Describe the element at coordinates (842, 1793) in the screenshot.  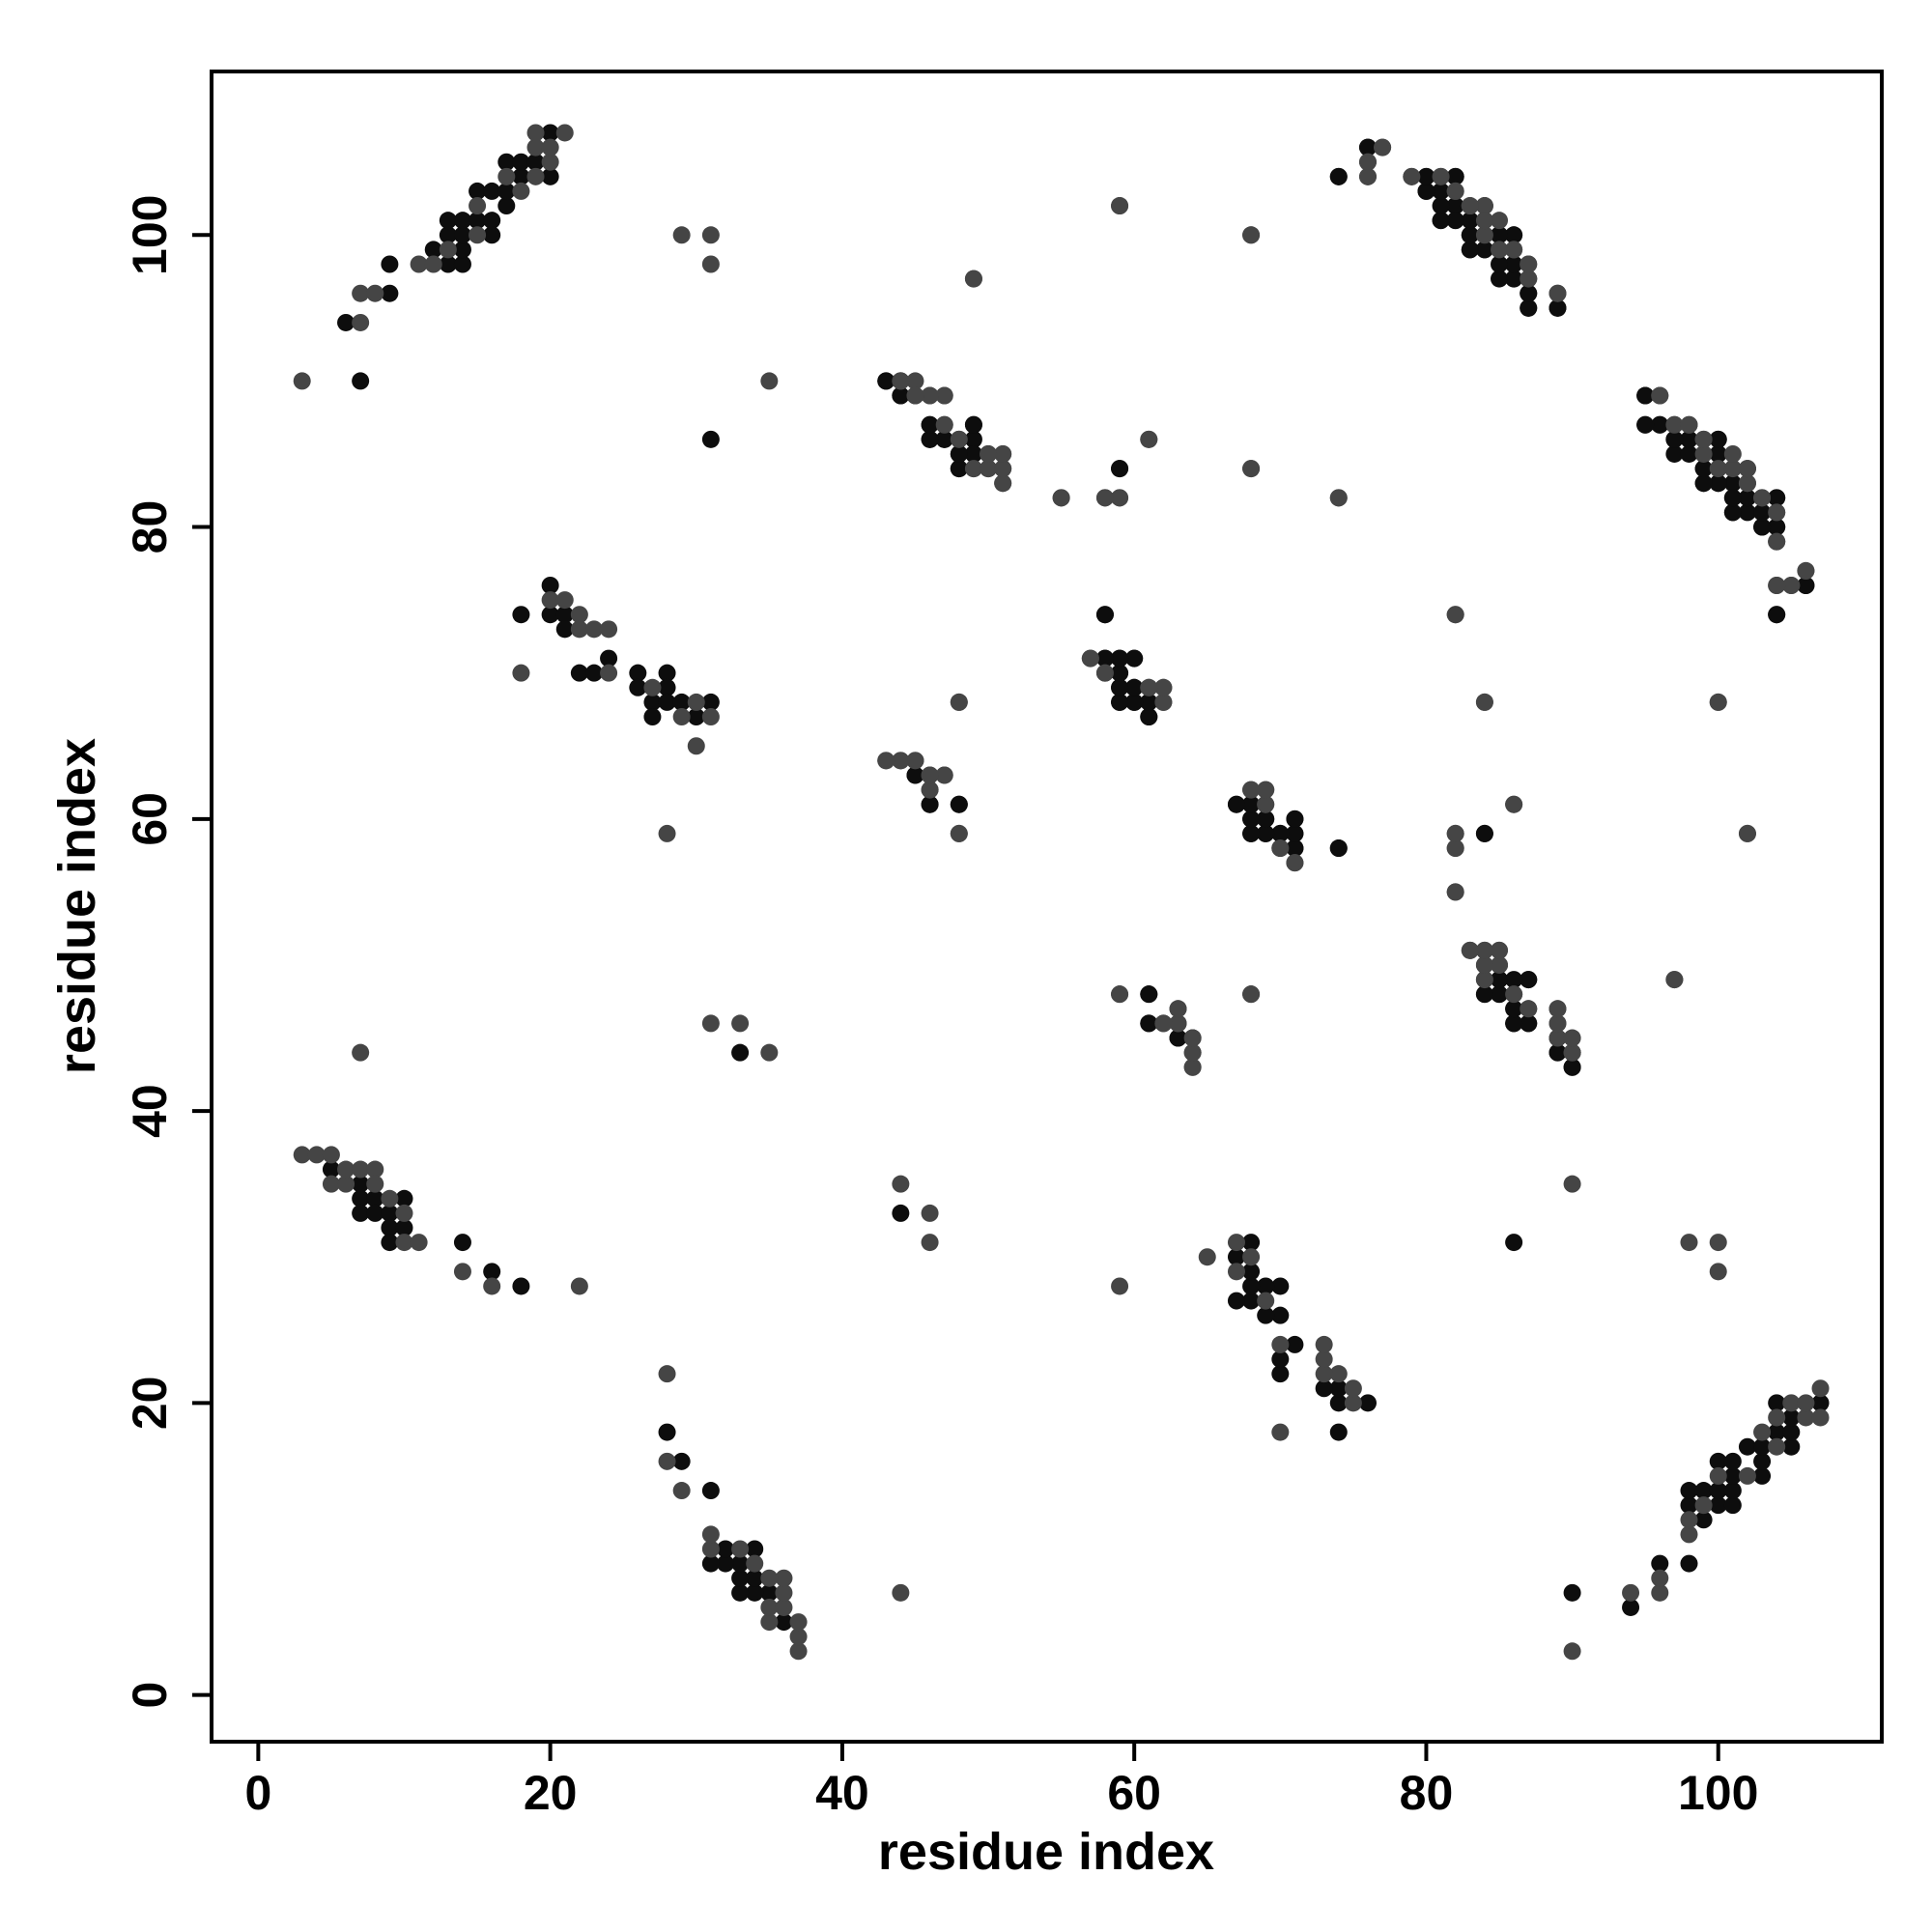
I see `x-tick-label: 40` at that location.